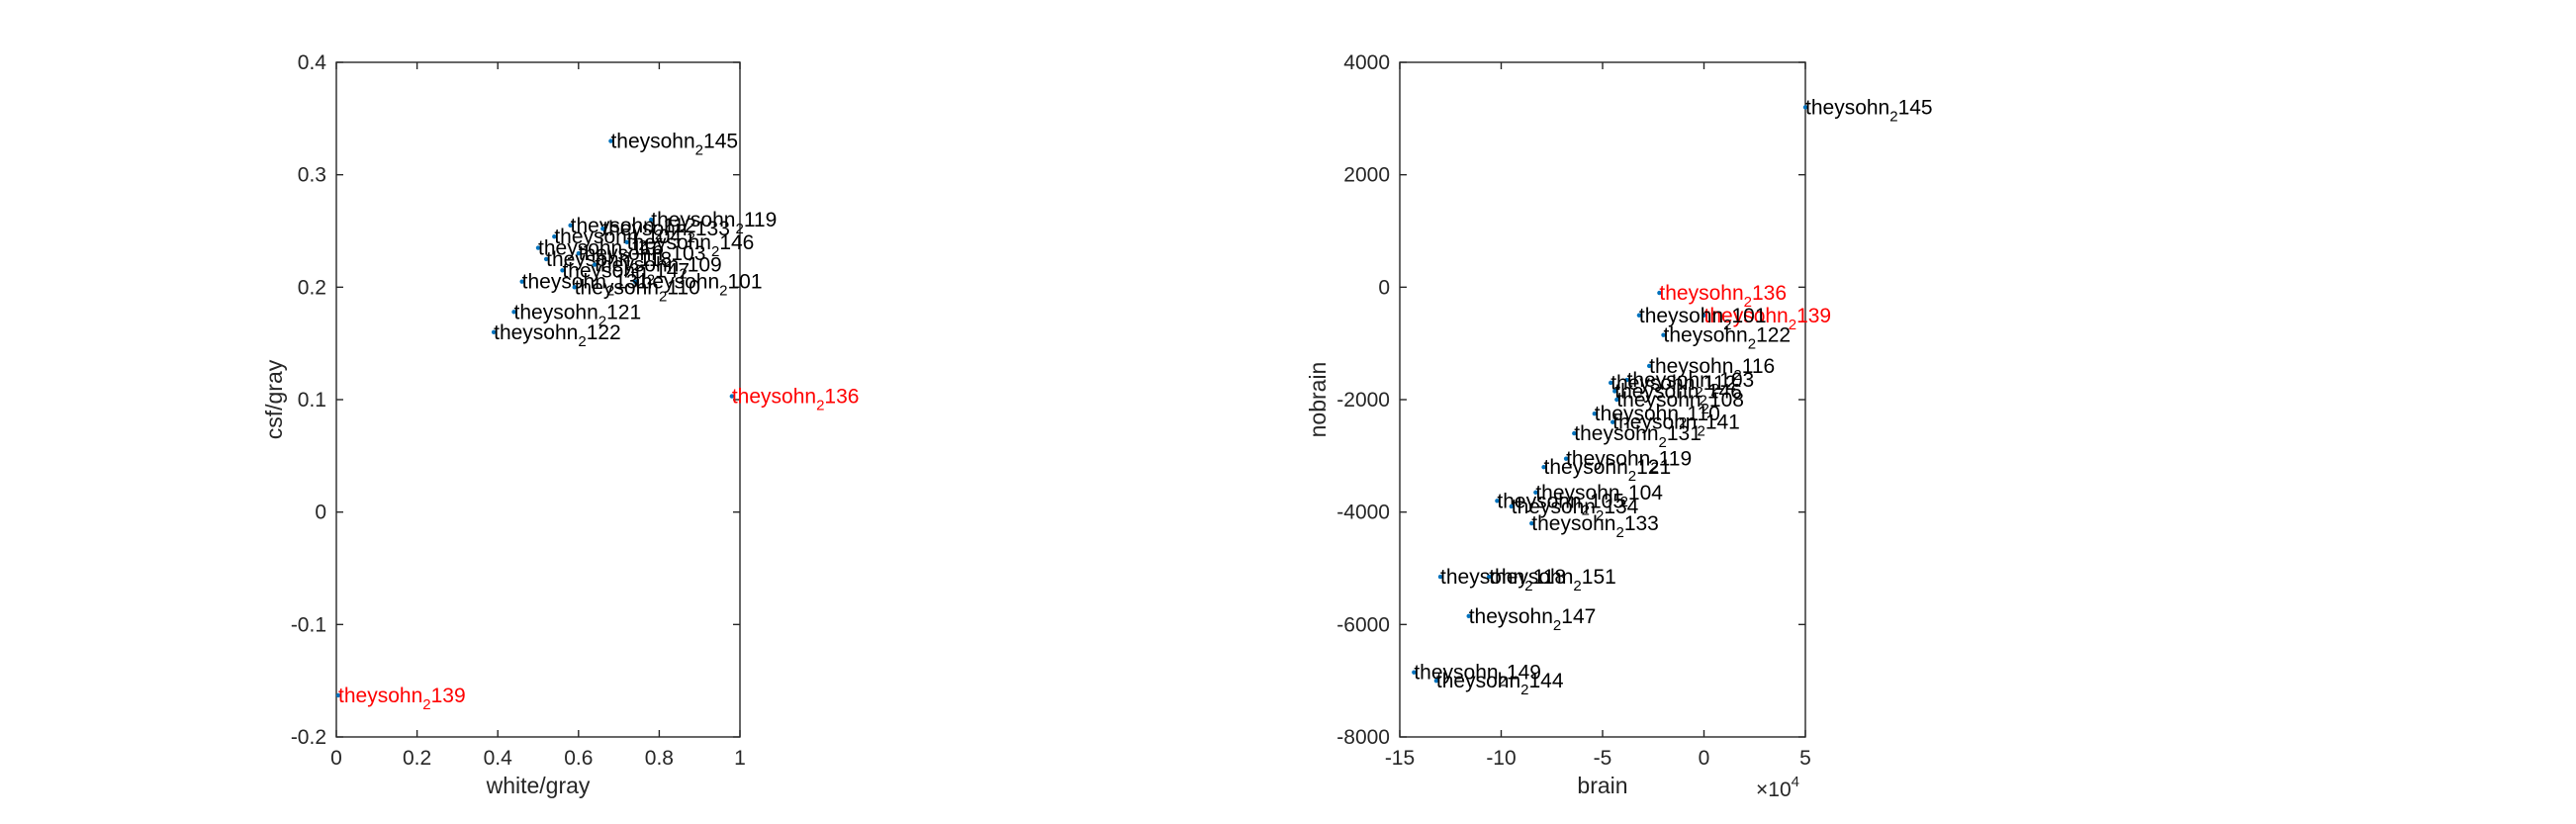 The height and width of the screenshot is (824, 2576). Describe the element at coordinates (312, 287) in the screenshot. I see `y-tick-label: 0.2` at that location.